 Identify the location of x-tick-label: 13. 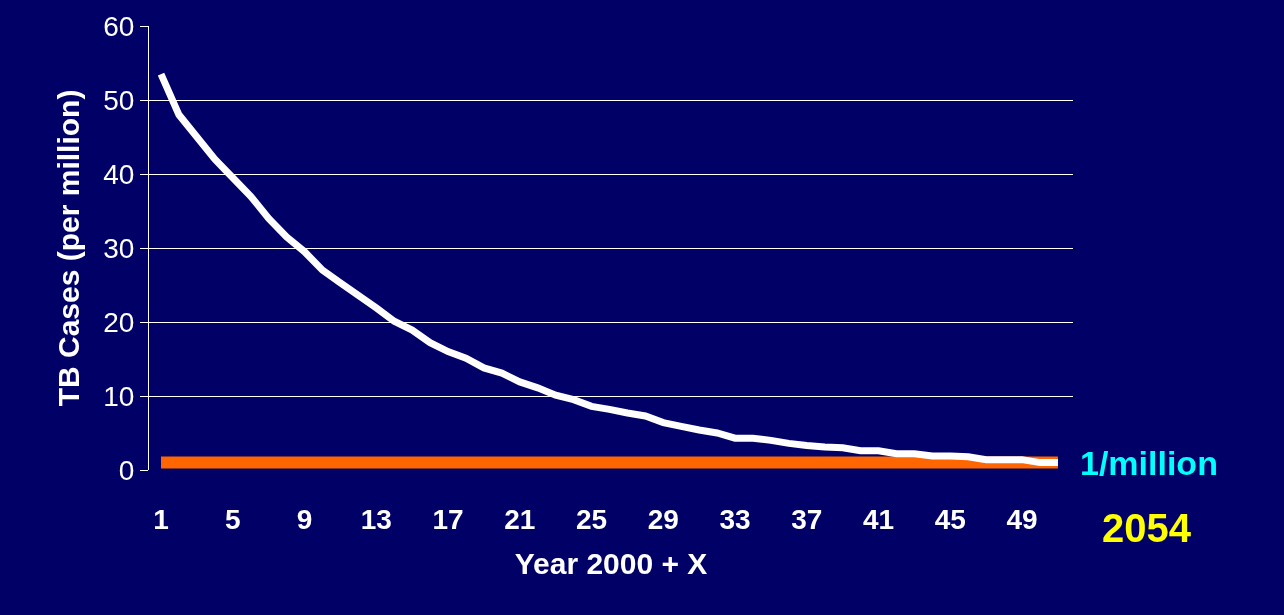
(376, 519).